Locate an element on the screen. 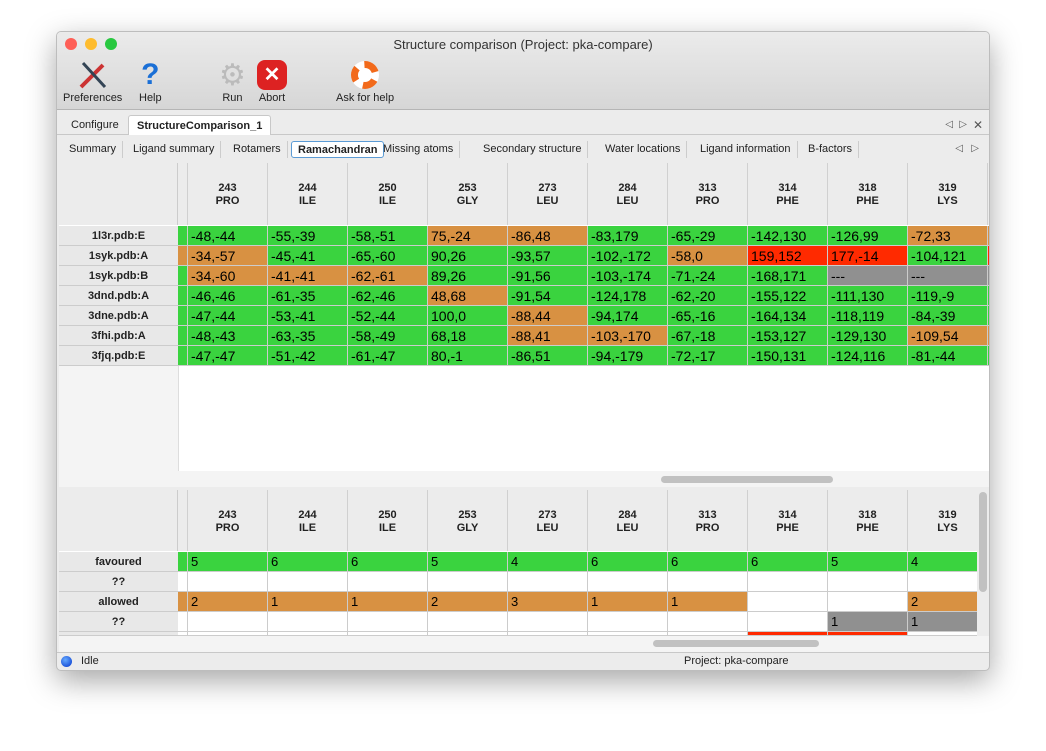 Image resolution: width=1046 pixels, height=751 pixels. table-cell: -93,57 is located at coordinates (548, 256).